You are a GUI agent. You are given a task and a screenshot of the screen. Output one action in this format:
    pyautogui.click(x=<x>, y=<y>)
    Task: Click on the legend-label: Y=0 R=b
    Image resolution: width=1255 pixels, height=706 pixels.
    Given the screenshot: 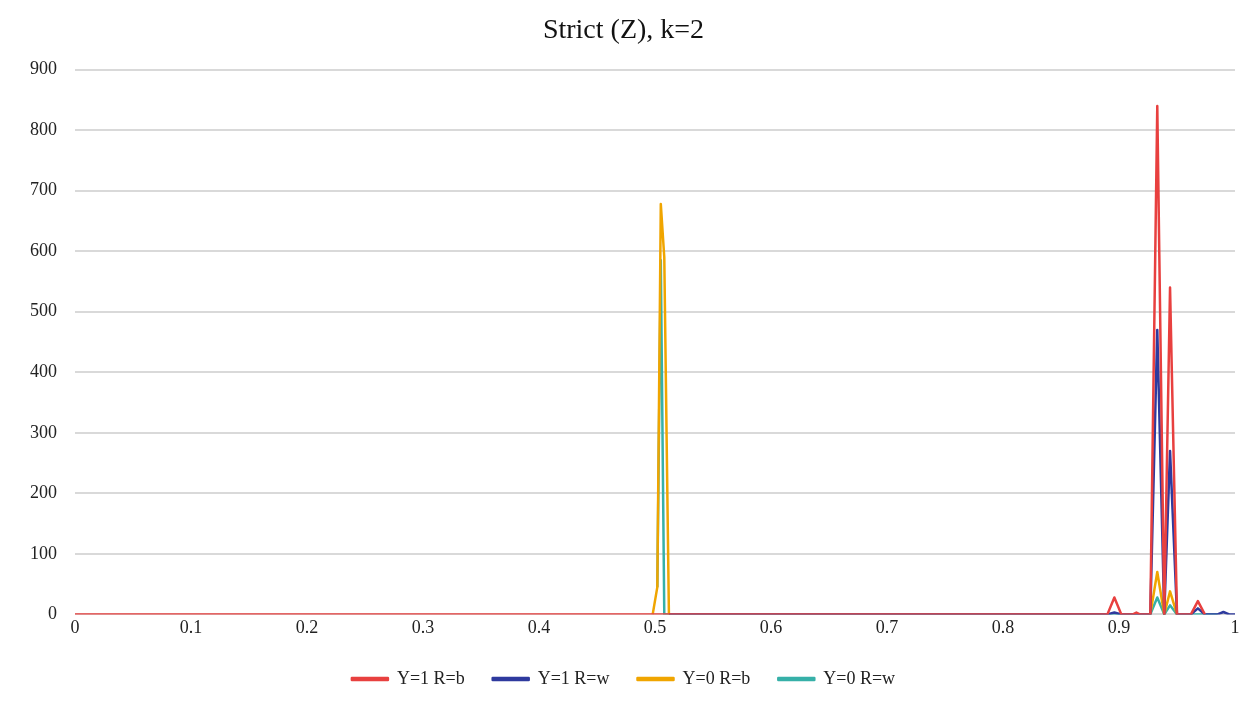 What is the action you would take?
    pyautogui.click(x=716, y=677)
    